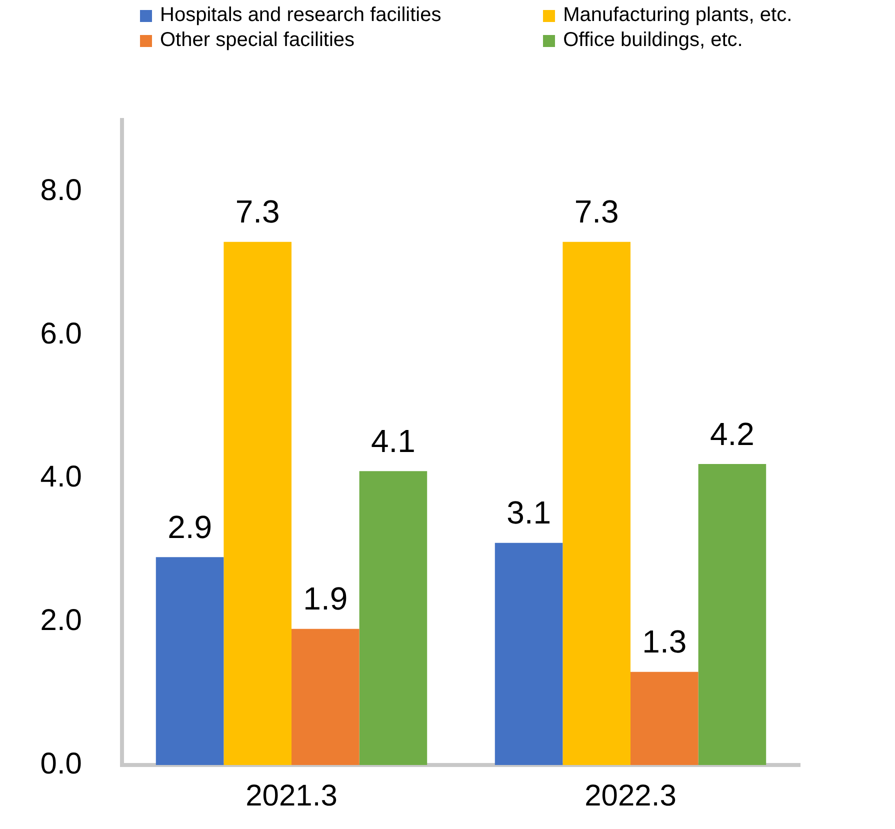  I want to click on legend-label: Hospitals and research facilities, so click(301, 15).